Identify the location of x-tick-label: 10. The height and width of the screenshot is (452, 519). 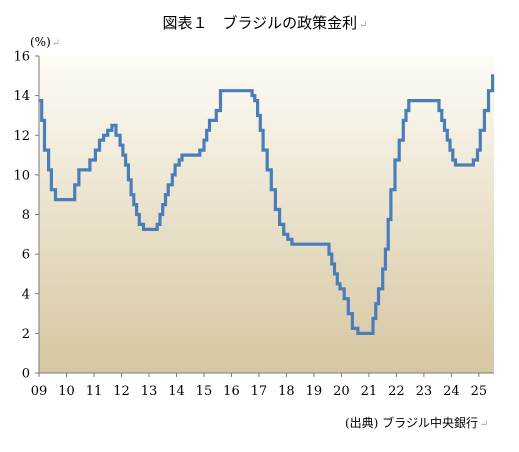
(66, 391).